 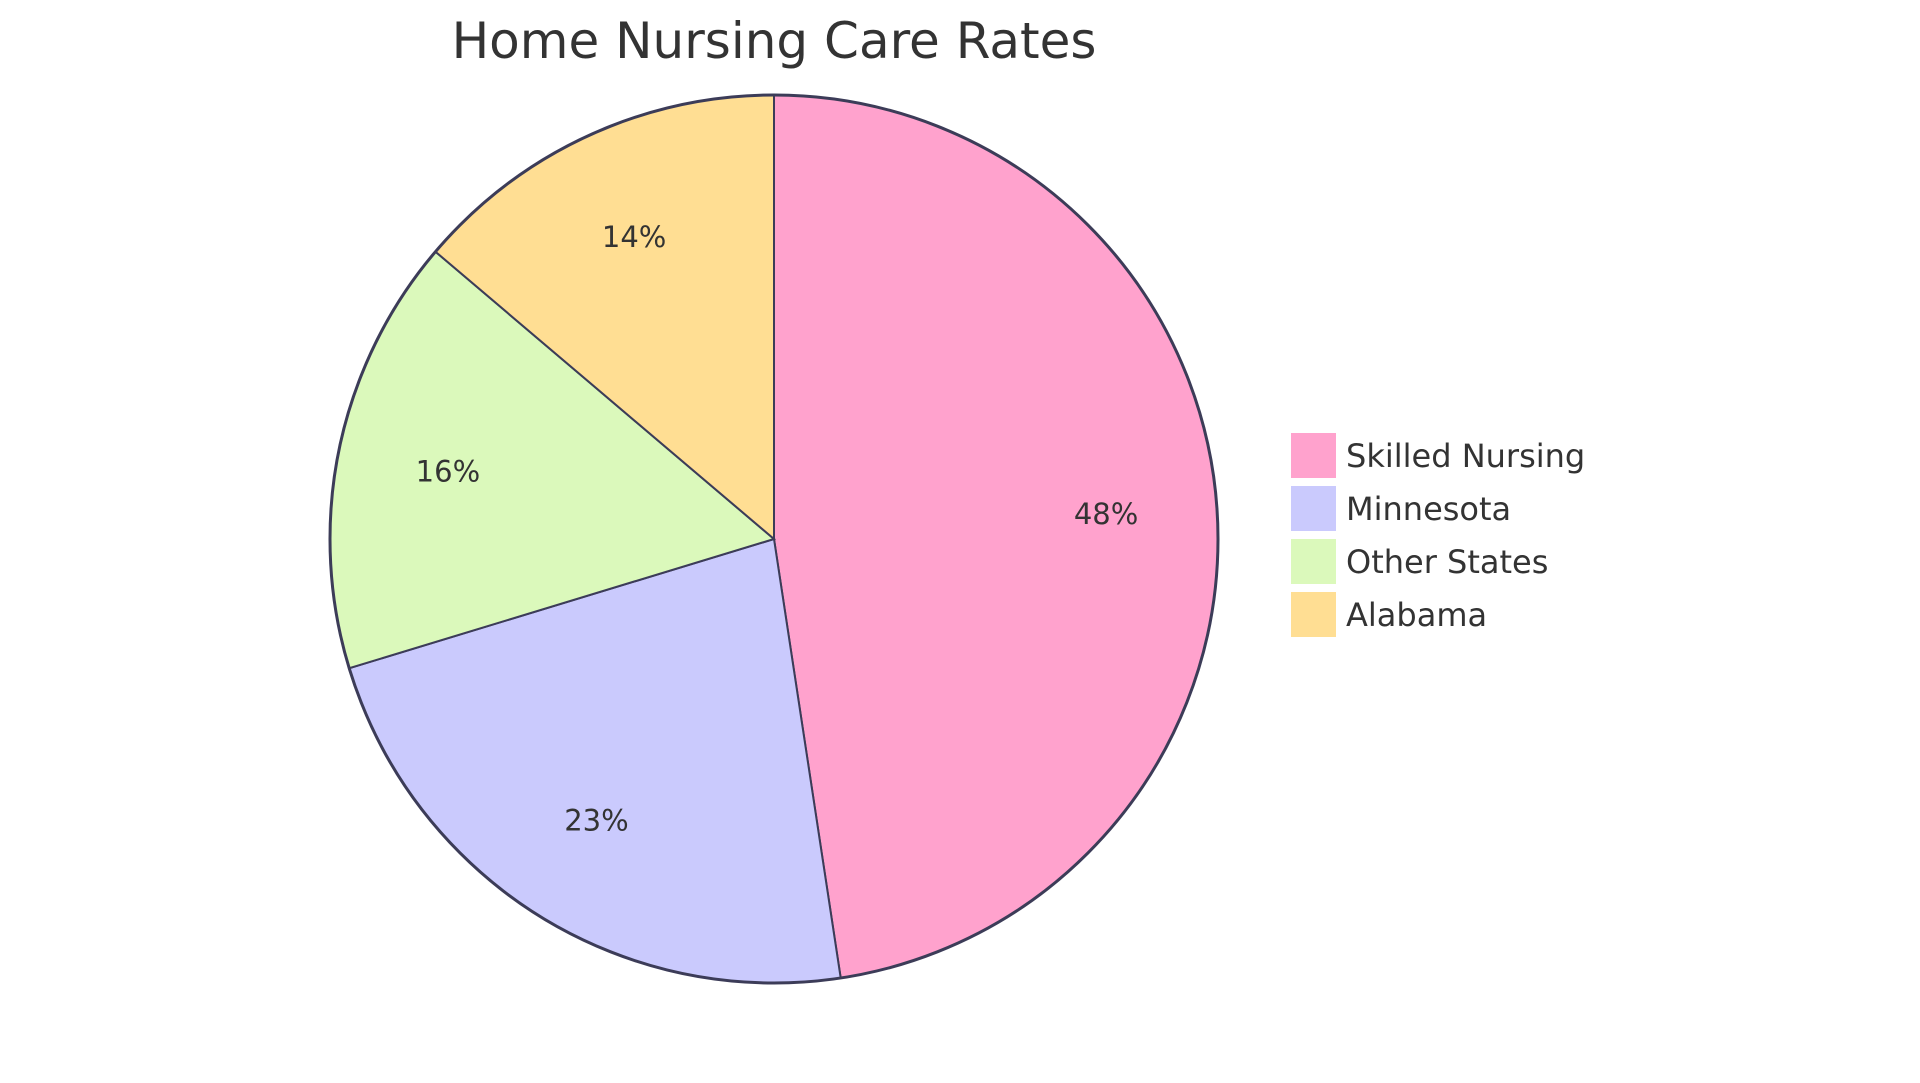 I want to click on slice-label: 16%, so click(x=448, y=471).